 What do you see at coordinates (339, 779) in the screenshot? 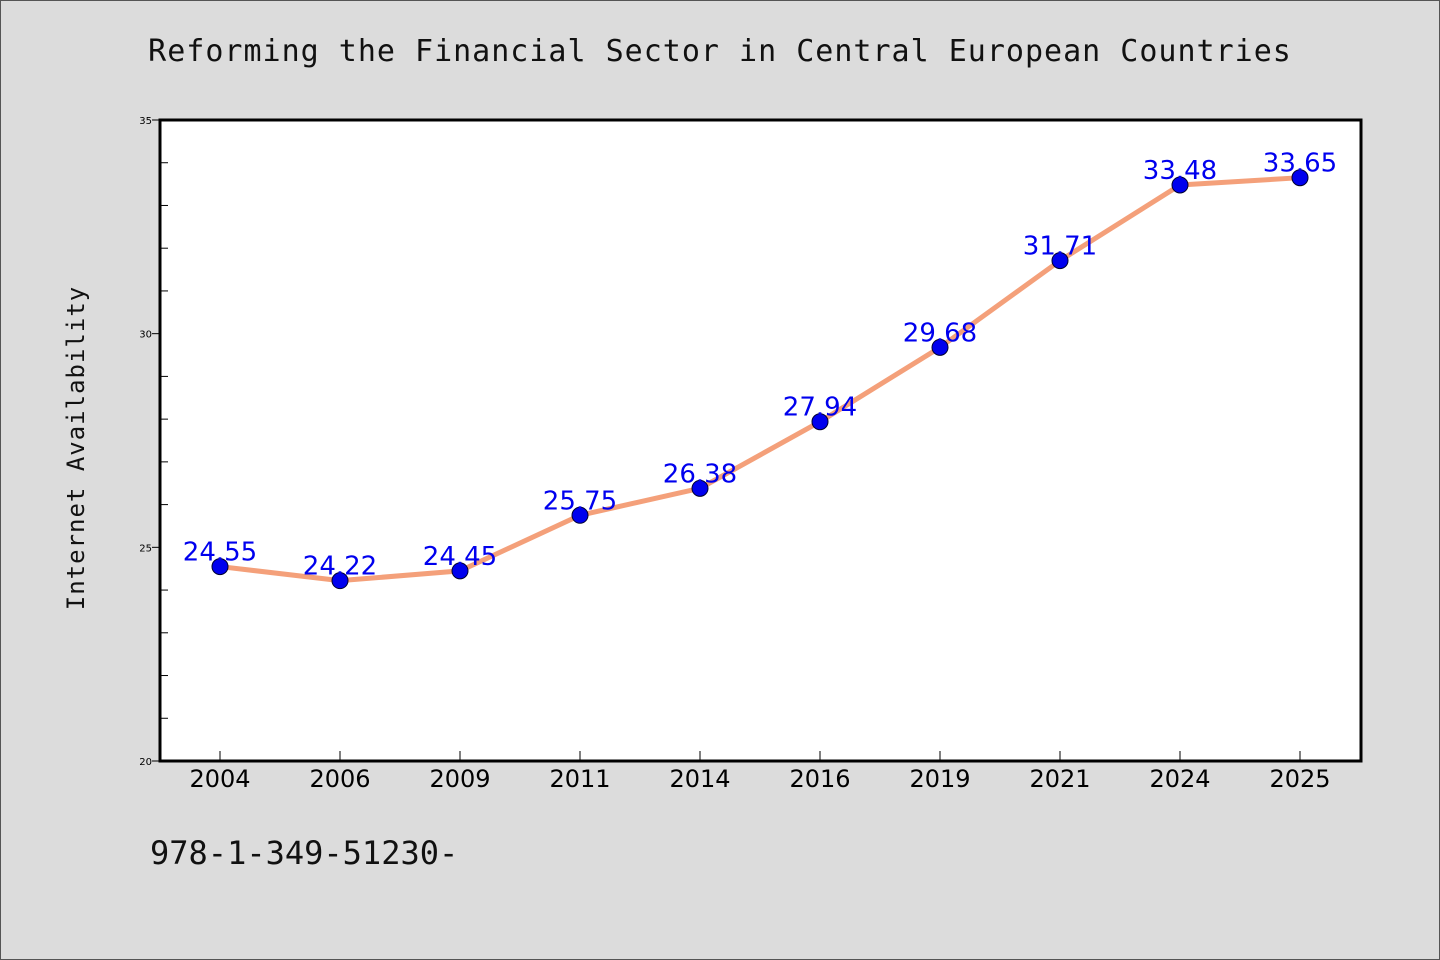
I see `x-tick-label: 2006` at bounding box center [339, 779].